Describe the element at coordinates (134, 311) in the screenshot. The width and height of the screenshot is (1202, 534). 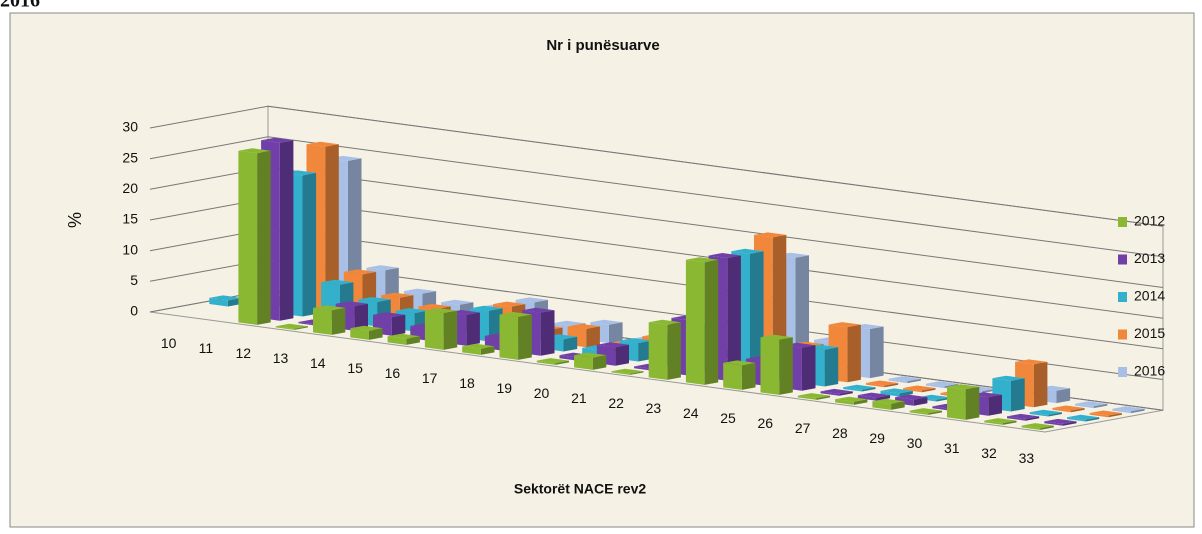
I see `y-tick-label: 0` at that location.